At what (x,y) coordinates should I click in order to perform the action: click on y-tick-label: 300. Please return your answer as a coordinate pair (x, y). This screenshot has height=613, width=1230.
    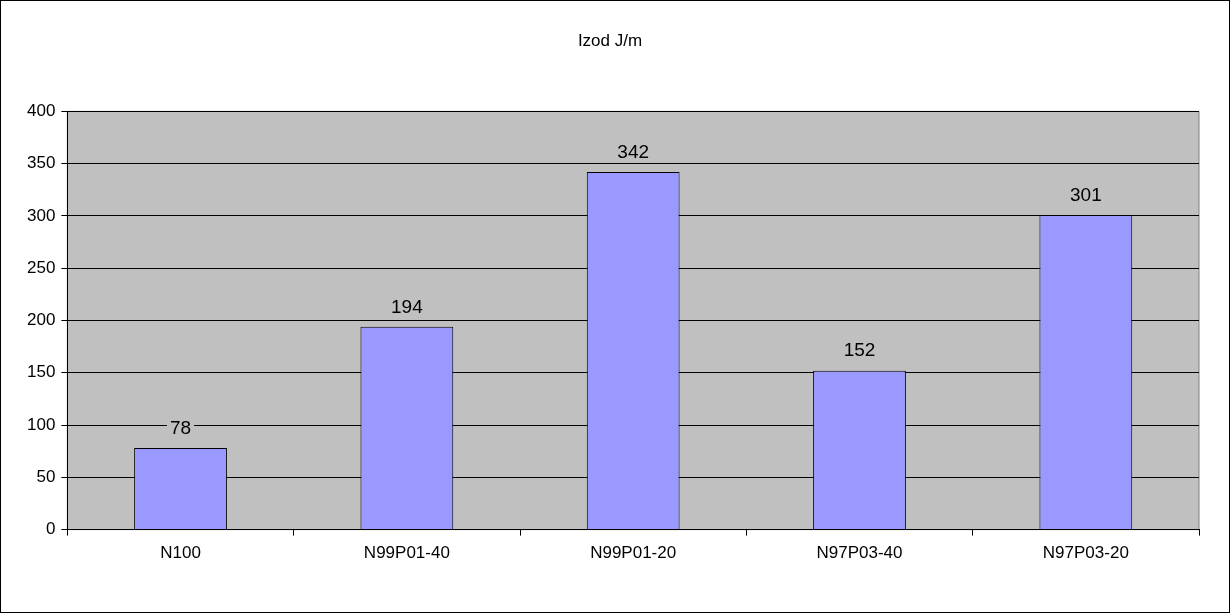
    Looking at the image, I should click on (41, 215).